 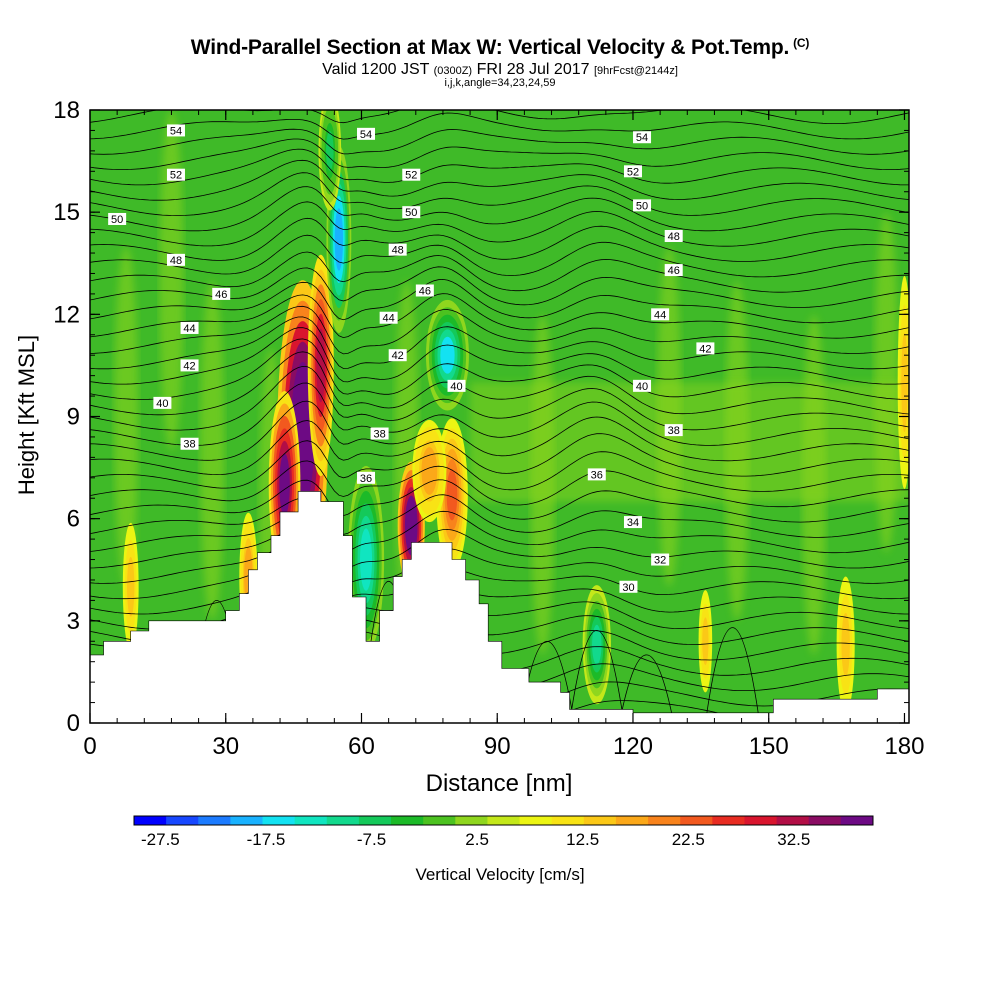 I want to click on colorbar-tick-label: 2.5, so click(x=477, y=839).